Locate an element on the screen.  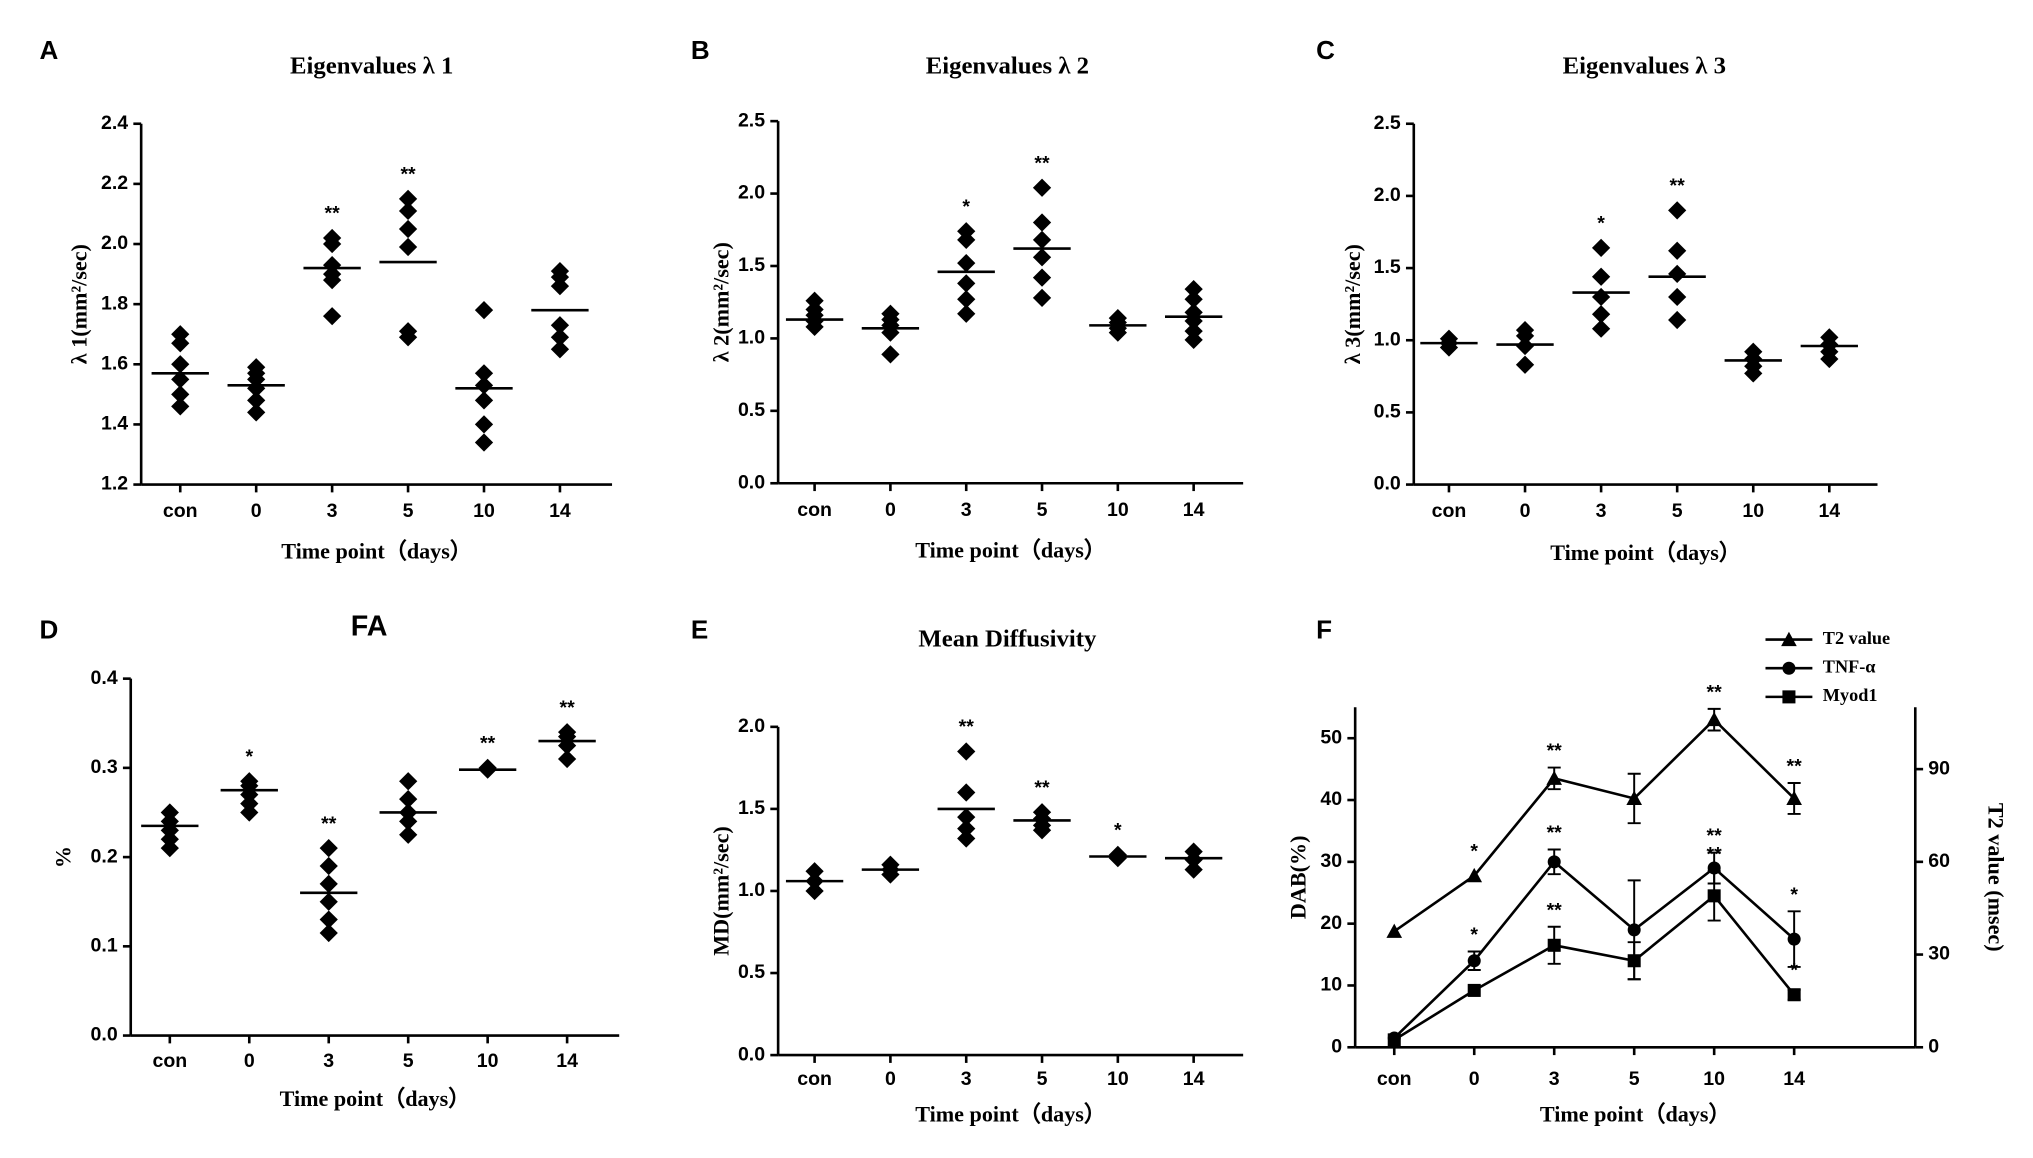
chart-title: Eigenvalues λ 1 is located at coordinates (371, 65).